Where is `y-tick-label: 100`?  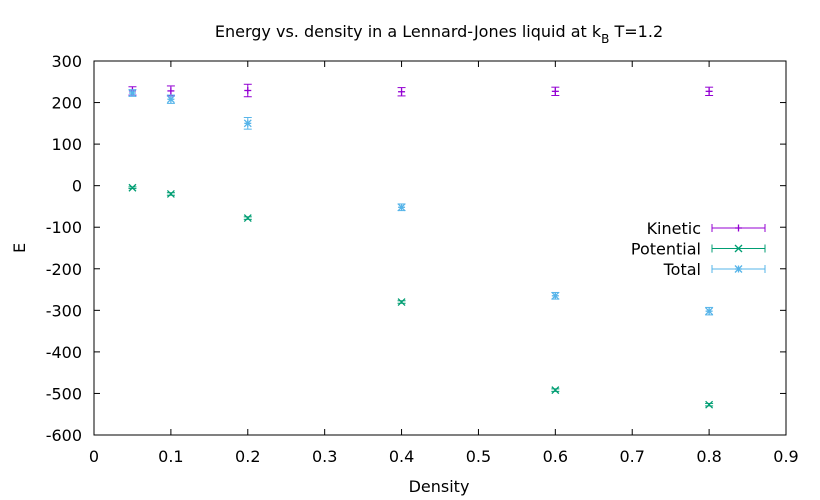
y-tick-label: 100 is located at coordinates (66, 144).